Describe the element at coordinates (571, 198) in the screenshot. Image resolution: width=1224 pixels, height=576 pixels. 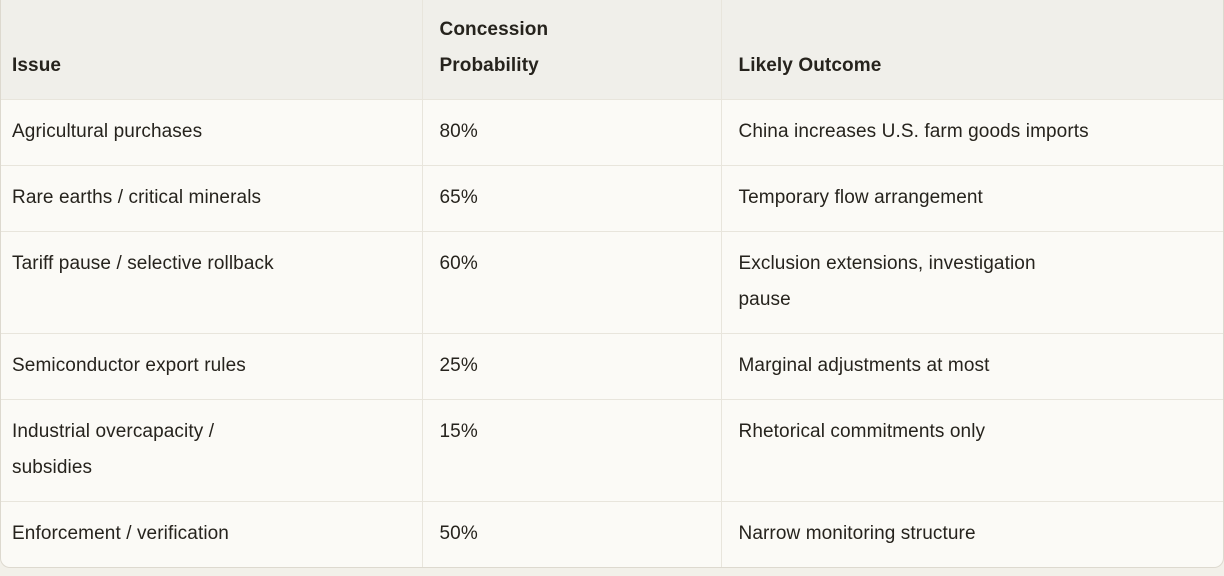
I see `cell-probability: 65%` at that location.